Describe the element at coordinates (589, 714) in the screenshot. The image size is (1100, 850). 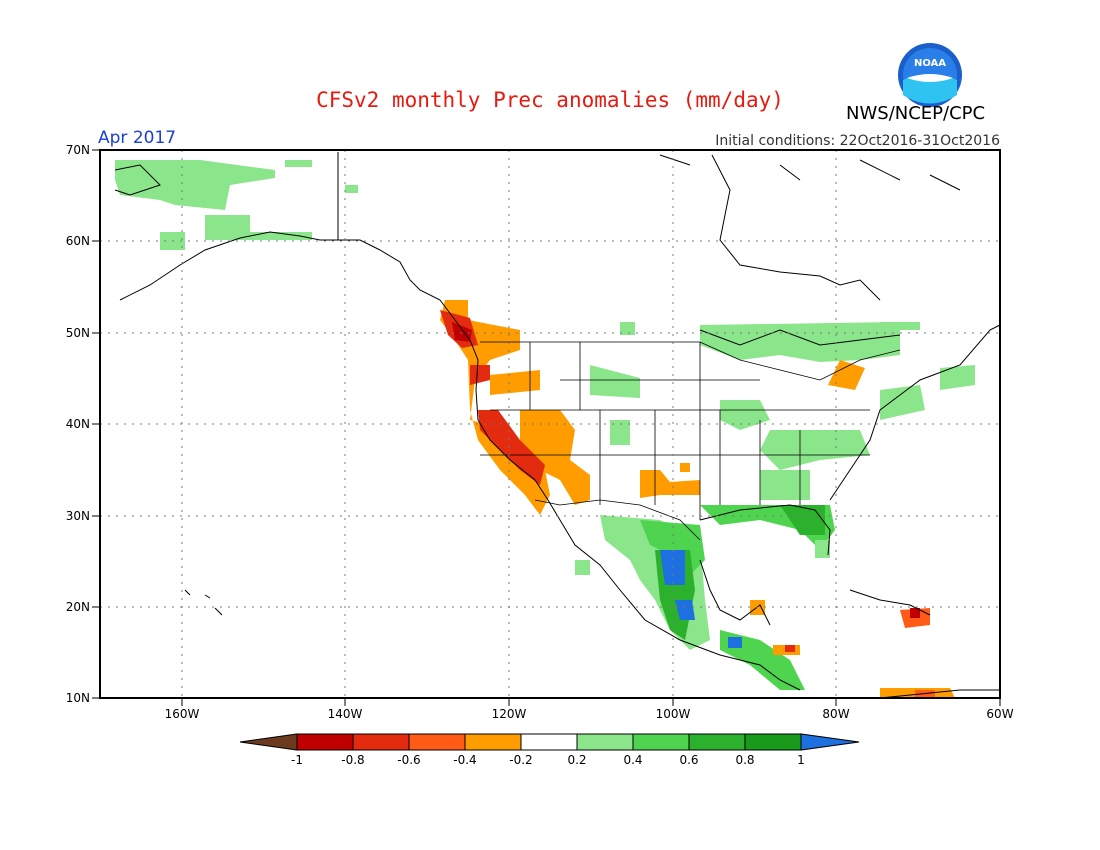
I see `lon-labels: 160W 140W 120W 100W 80W 60W` at that location.